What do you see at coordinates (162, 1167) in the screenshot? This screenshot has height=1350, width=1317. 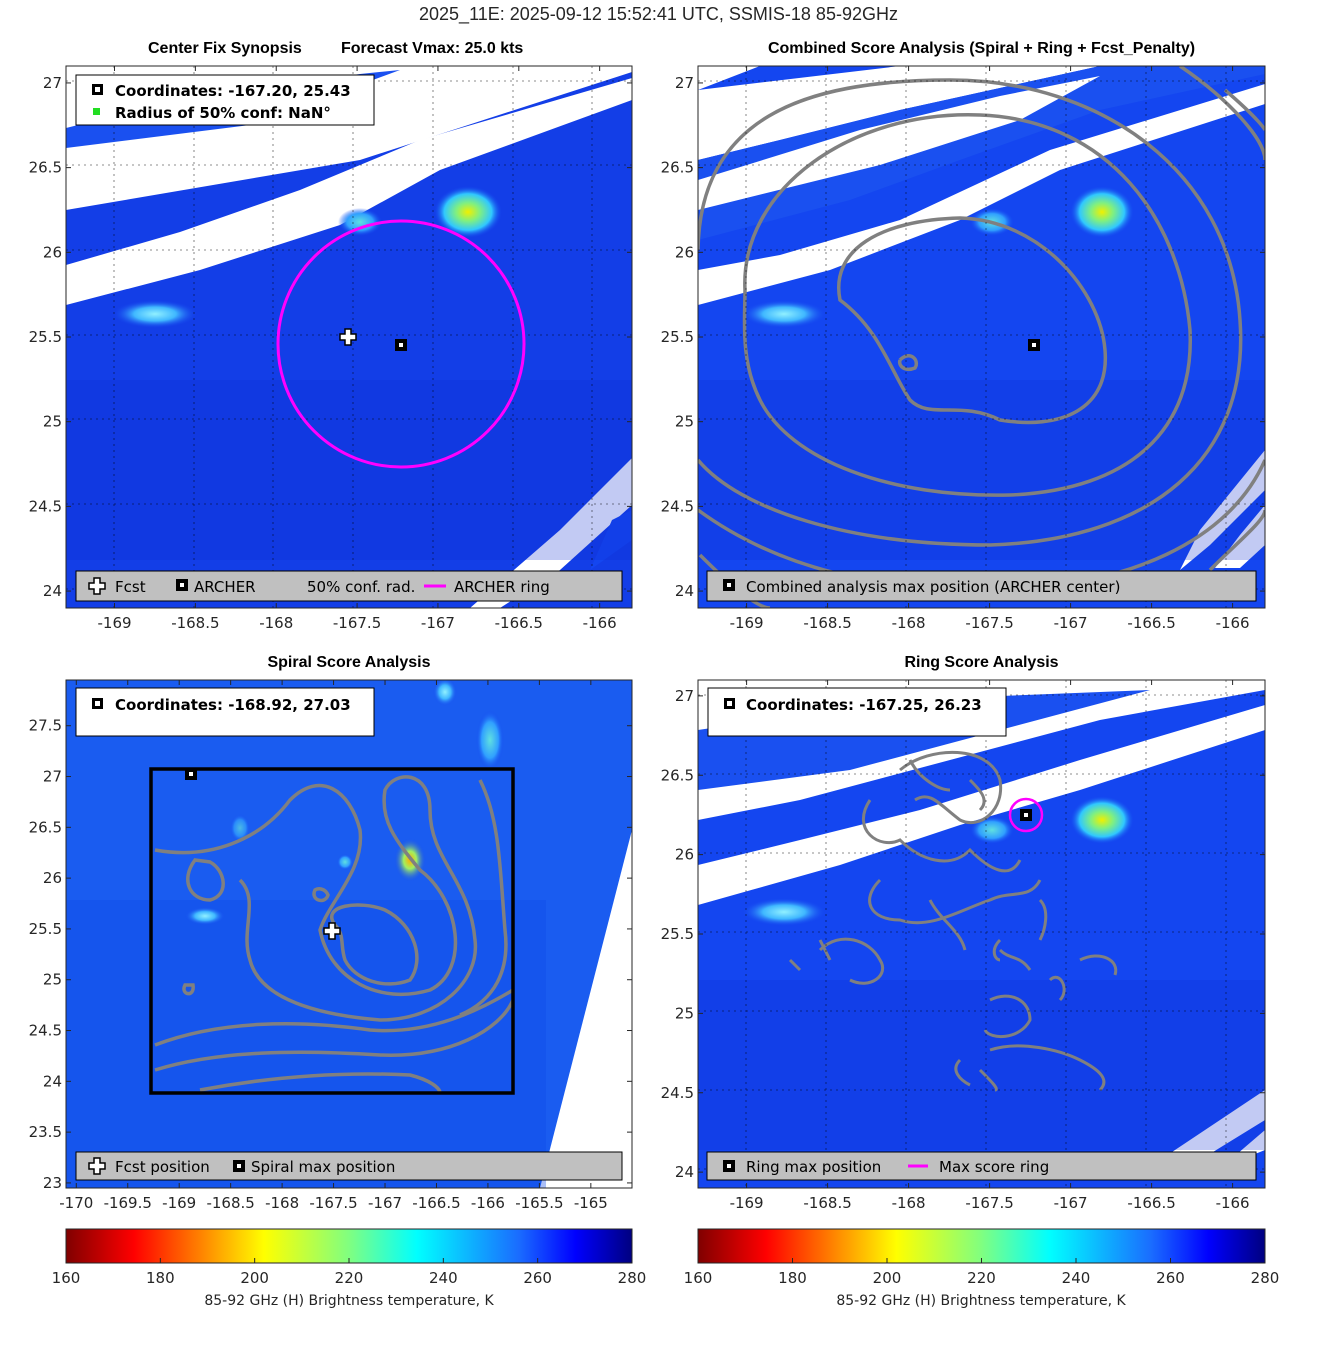 I see `legend-fcst-position: Fcst position` at bounding box center [162, 1167].